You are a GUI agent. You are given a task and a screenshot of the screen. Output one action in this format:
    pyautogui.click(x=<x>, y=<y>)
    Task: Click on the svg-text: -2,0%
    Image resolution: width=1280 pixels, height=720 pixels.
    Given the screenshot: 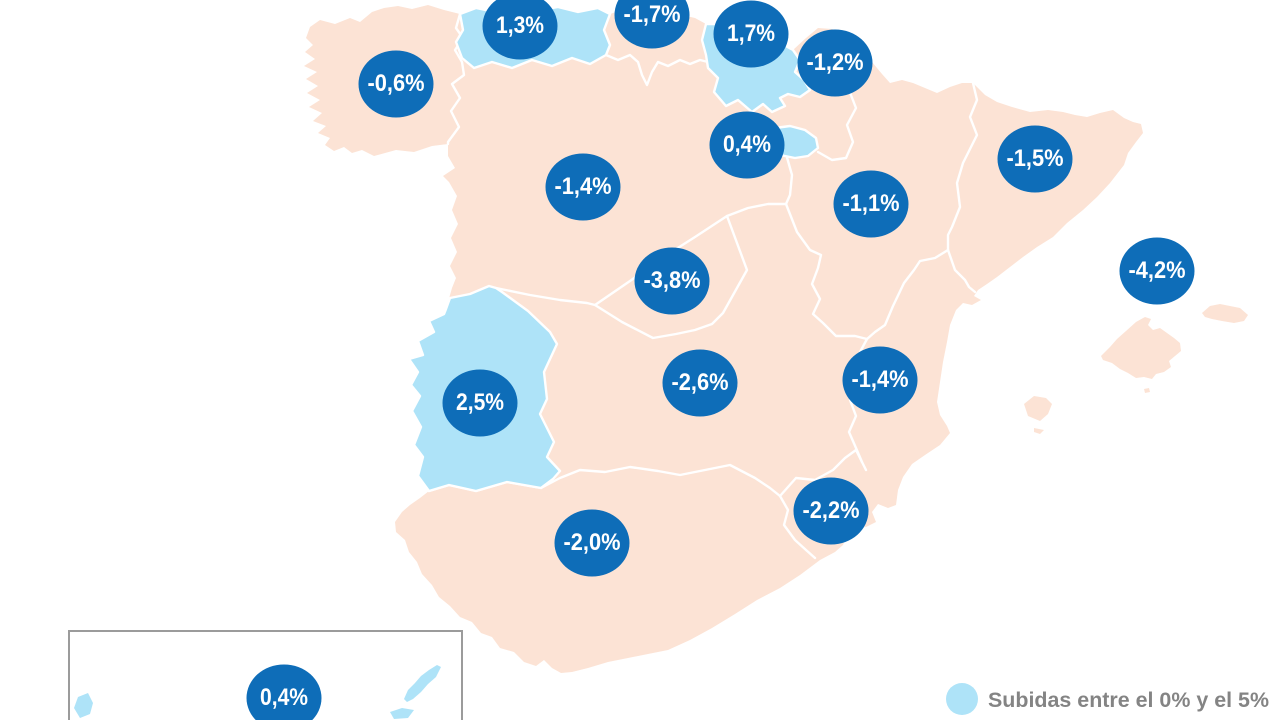 What is the action you would take?
    pyautogui.click(x=592, y=542)
    